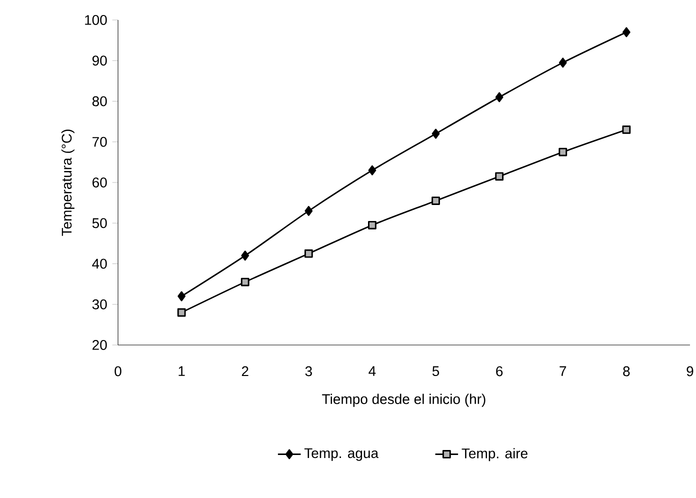 This screenshot has height=498, width=696. Describe the element at coordinates (118, 371) in the screenshot. I see `x-tick-label: 0` at that location.